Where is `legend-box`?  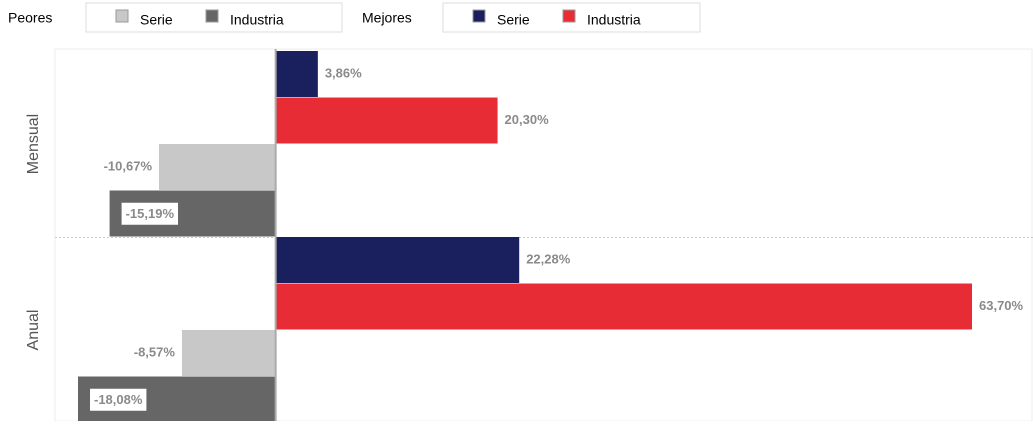 legend-box is located at coordinates (571, 17).